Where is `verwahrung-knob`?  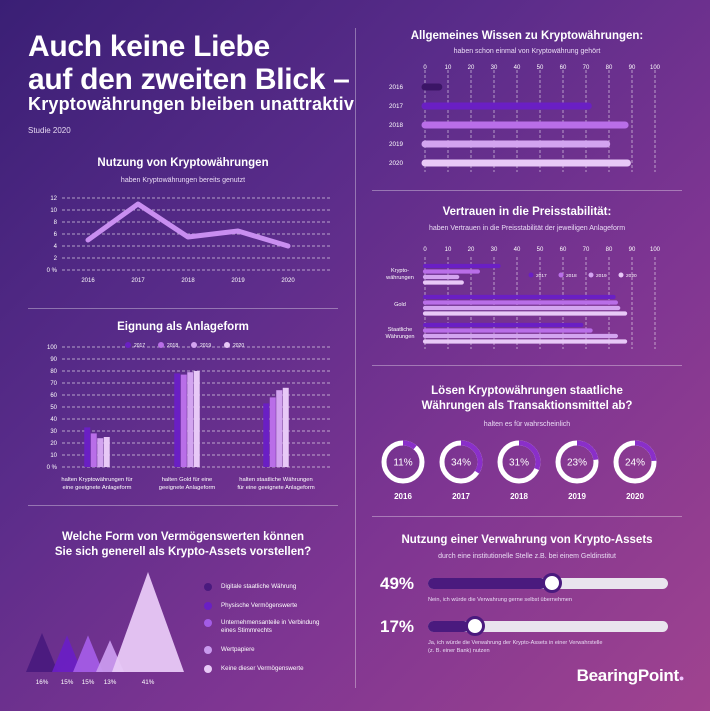 verwahrung-knob is located at coordinates (474, 626).